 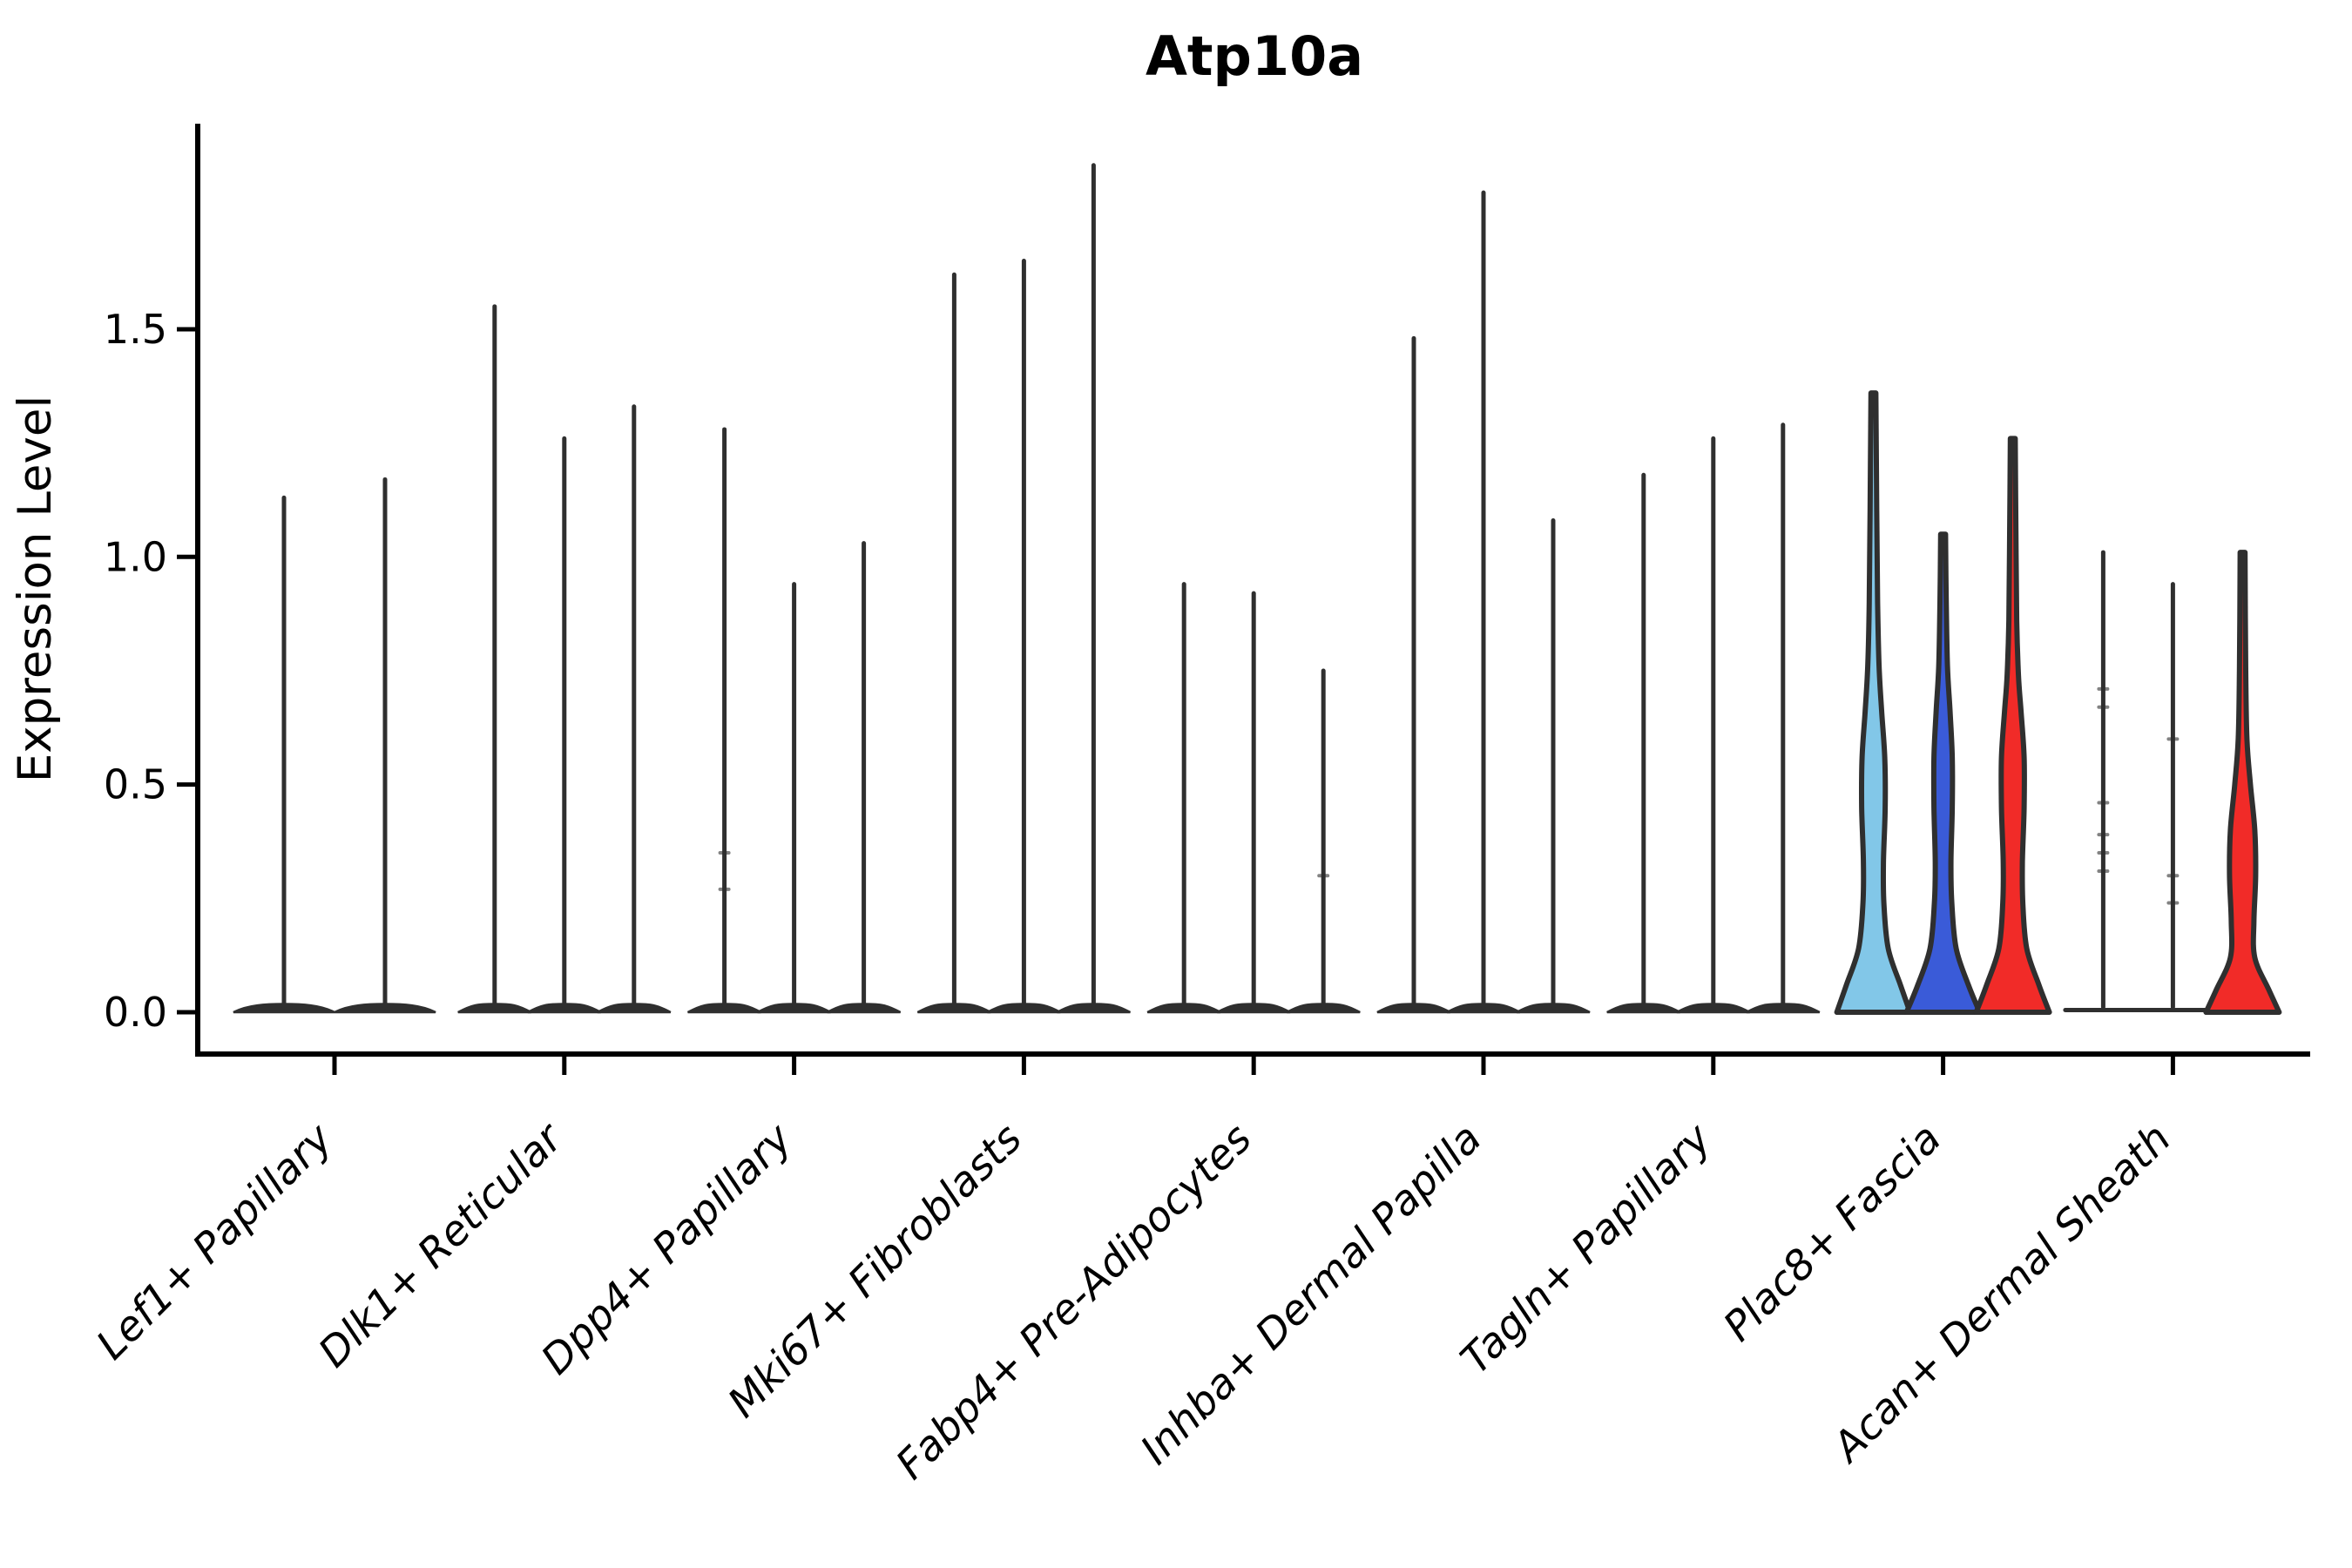 What do you see at coordinates (135, 1013) in the screenshot?
I see `y-tick-label-0.0: 0.0` at bounding box center [135, 1013].